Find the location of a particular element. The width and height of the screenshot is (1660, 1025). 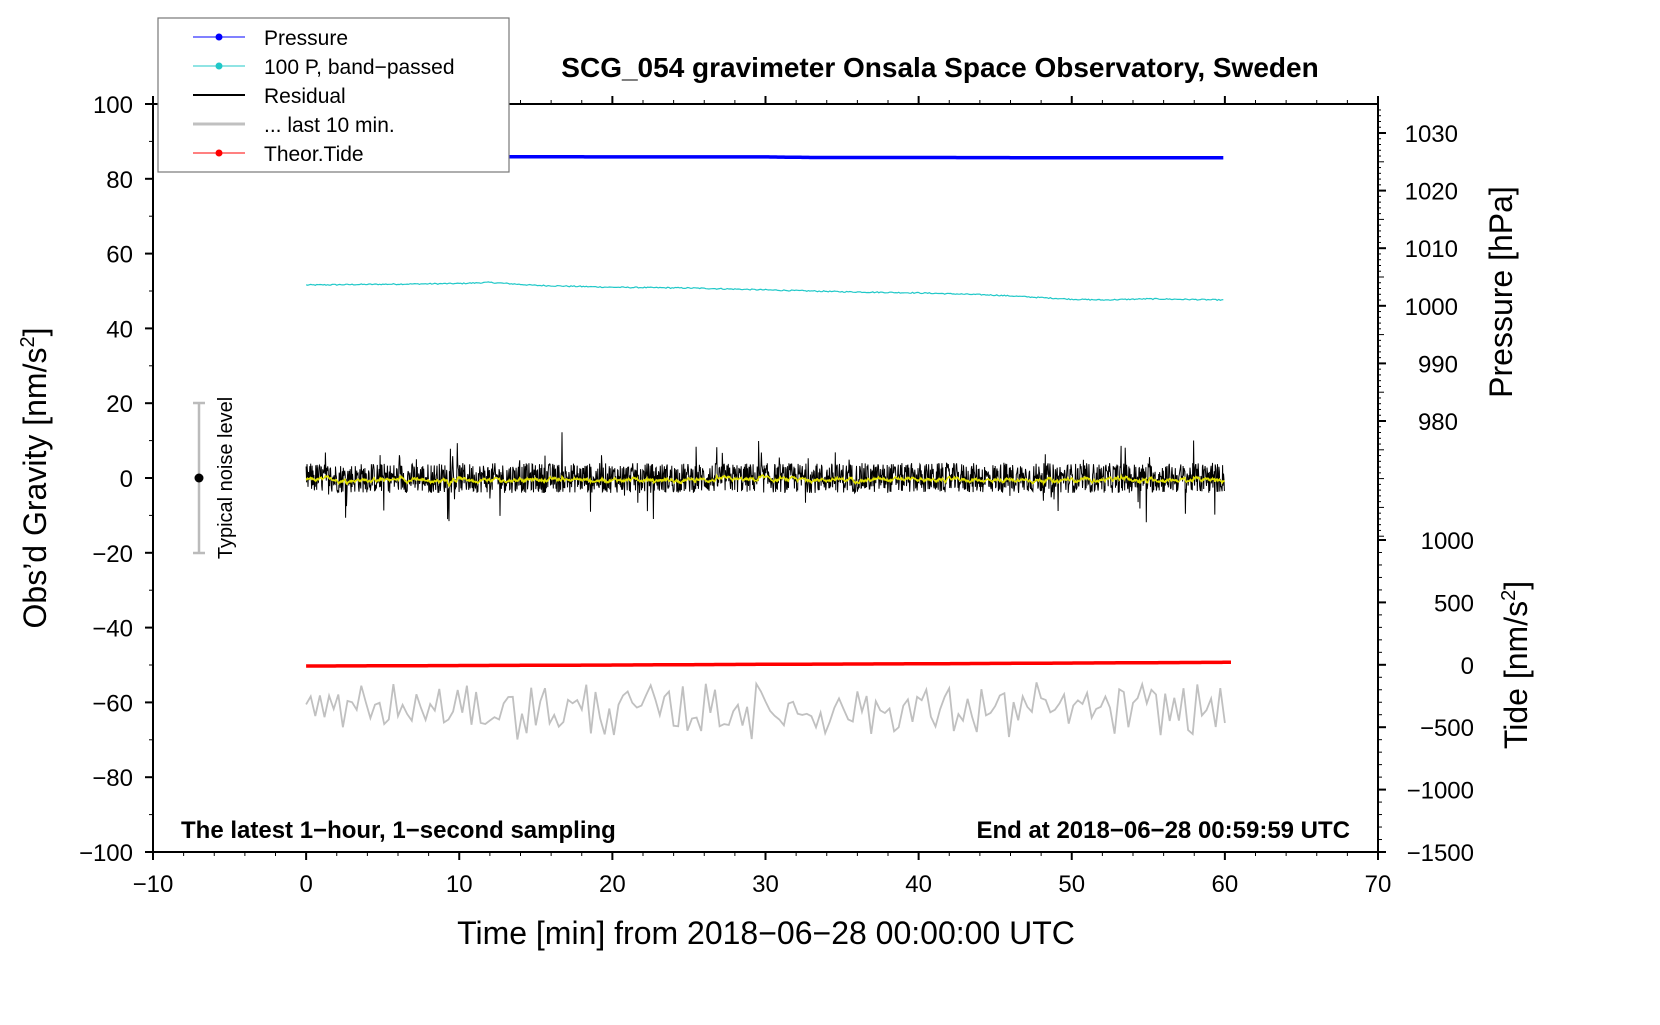

y-tick-label: −80 is located at coordinates (112, 778).